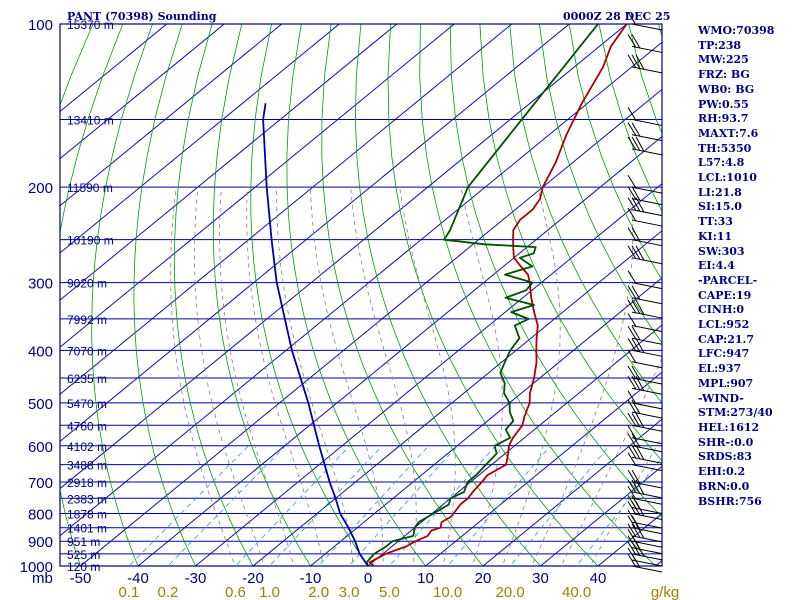 The image size is (800, 600). I want to click on pressure-tick-label: 500, so click(40, 404).